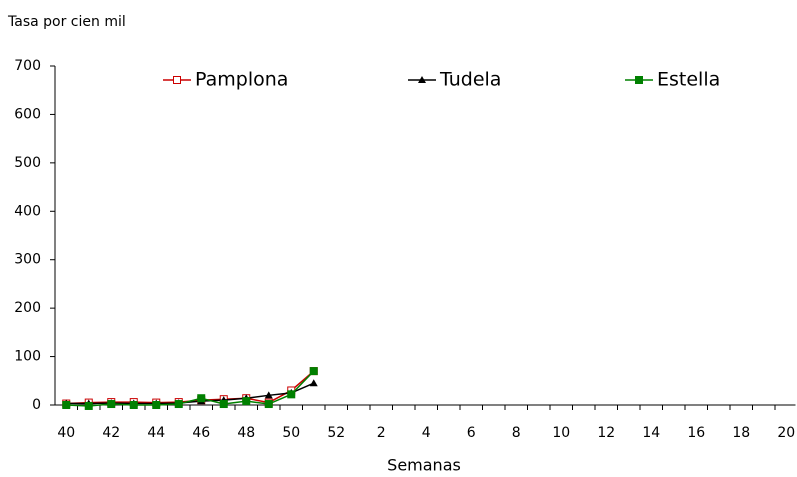 The image size is (797, 477). Describe the element at coordinates (111, 433) in the screenshot. I see `x-tick-label: 42` at that location.